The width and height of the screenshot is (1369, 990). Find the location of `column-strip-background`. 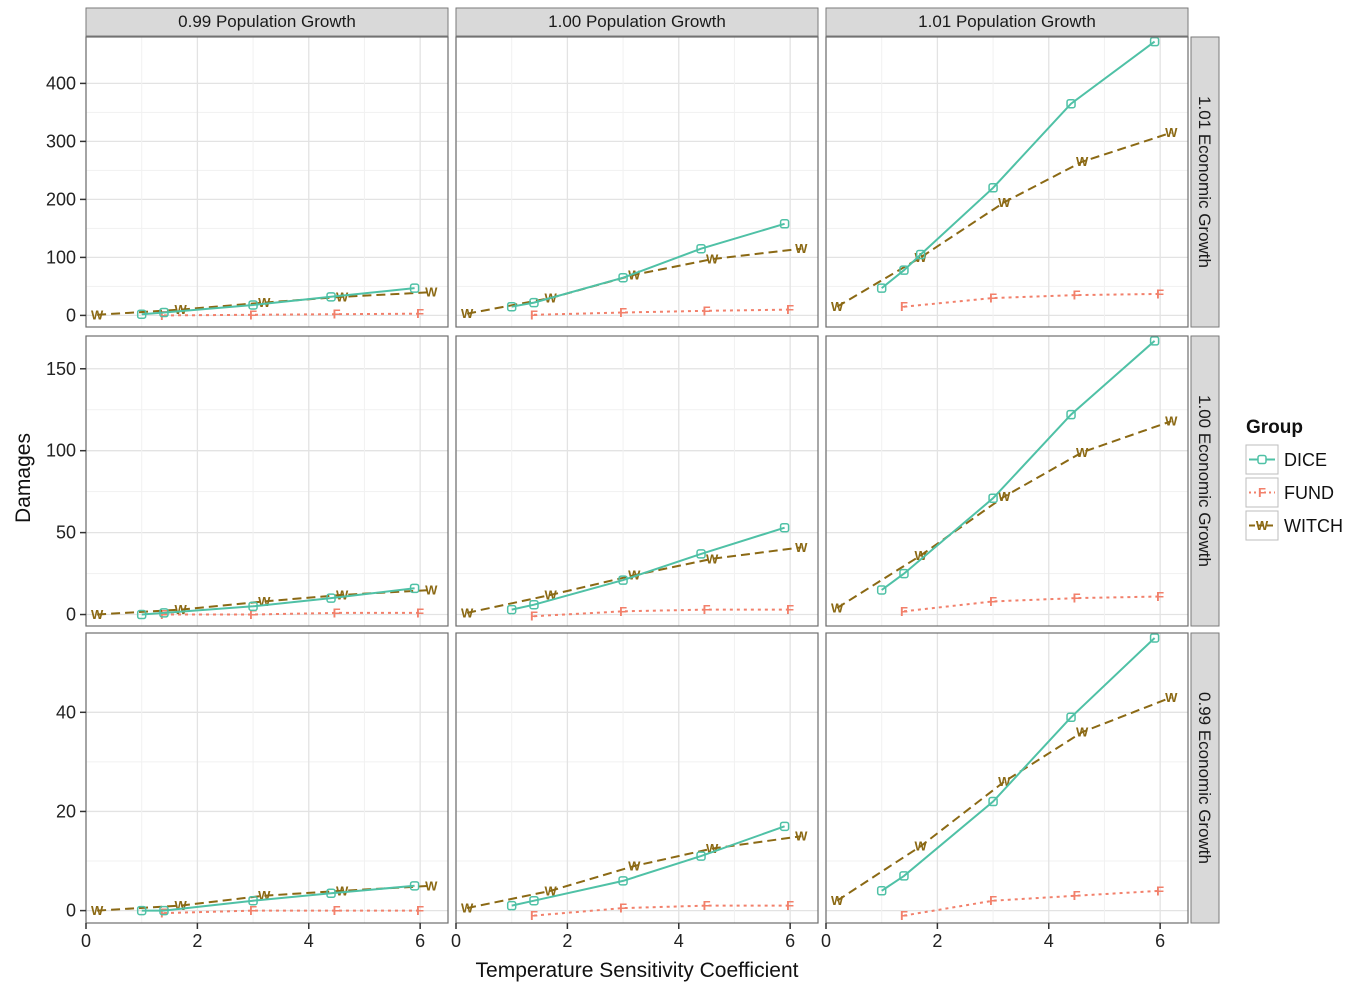

column-strip-background is located at coordinates (637, 22).